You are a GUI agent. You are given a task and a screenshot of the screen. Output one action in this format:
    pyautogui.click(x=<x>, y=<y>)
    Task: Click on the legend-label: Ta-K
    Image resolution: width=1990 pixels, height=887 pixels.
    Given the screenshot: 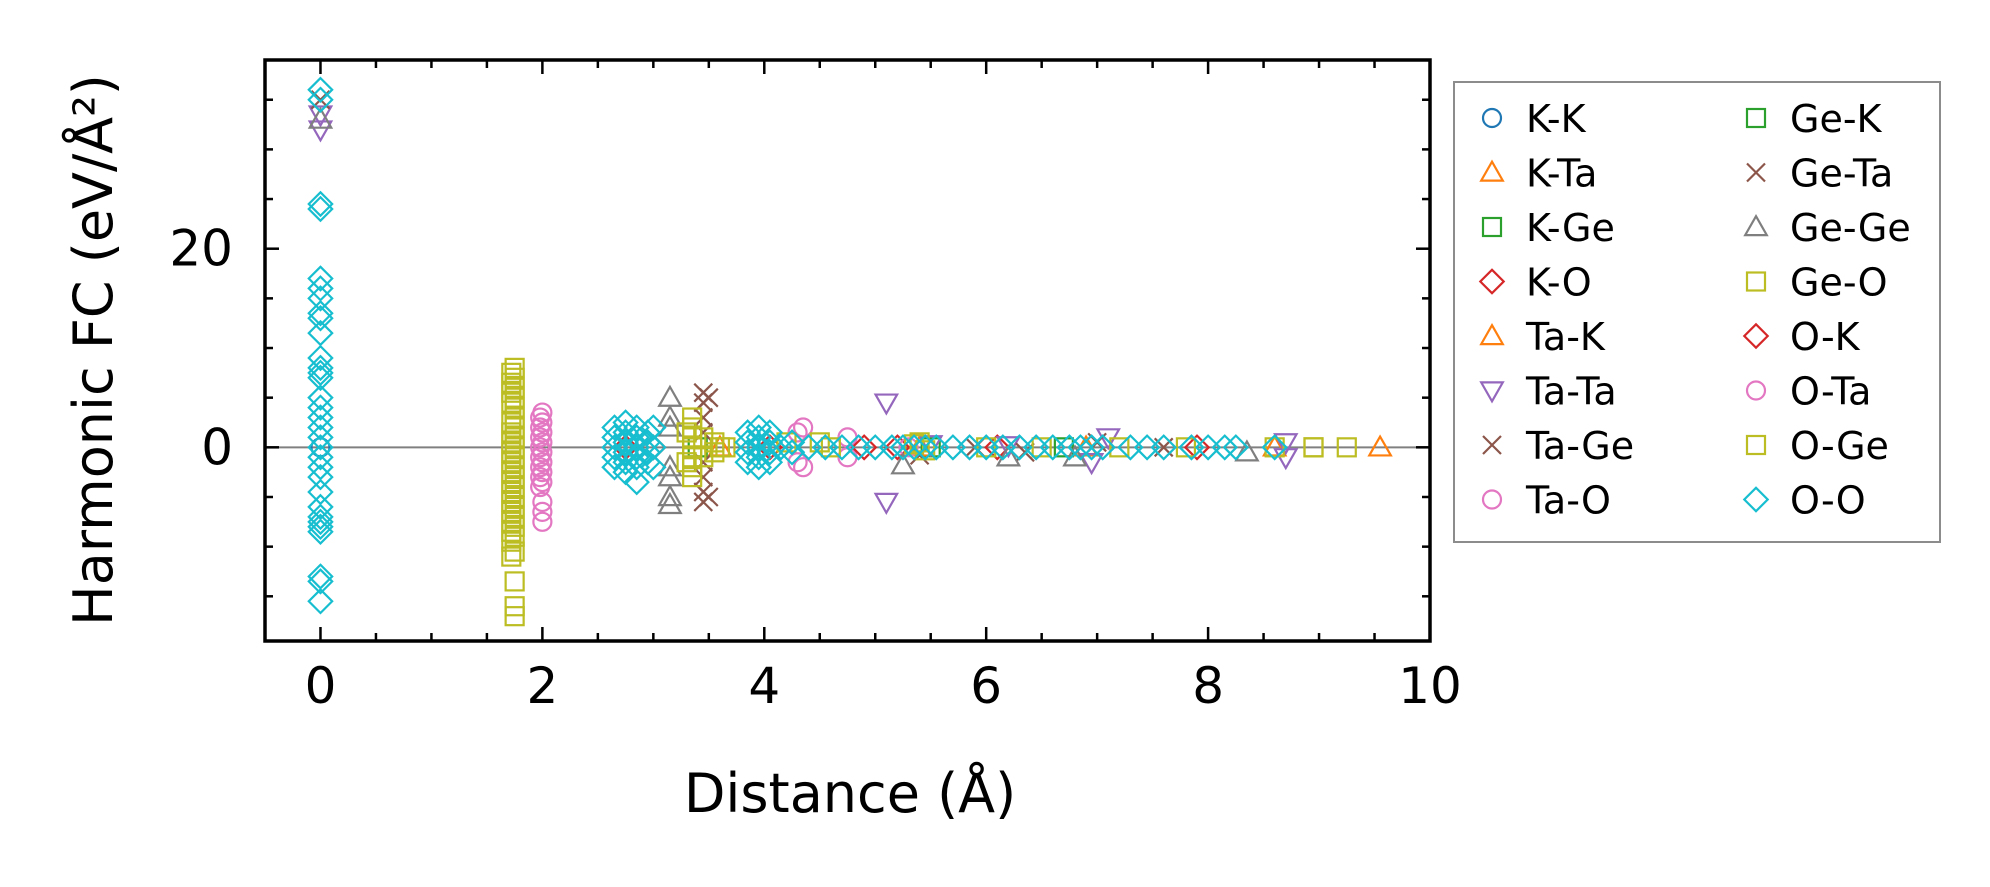 What is the action you would take?
    pyautogui.click(x=1565, y=337)
    